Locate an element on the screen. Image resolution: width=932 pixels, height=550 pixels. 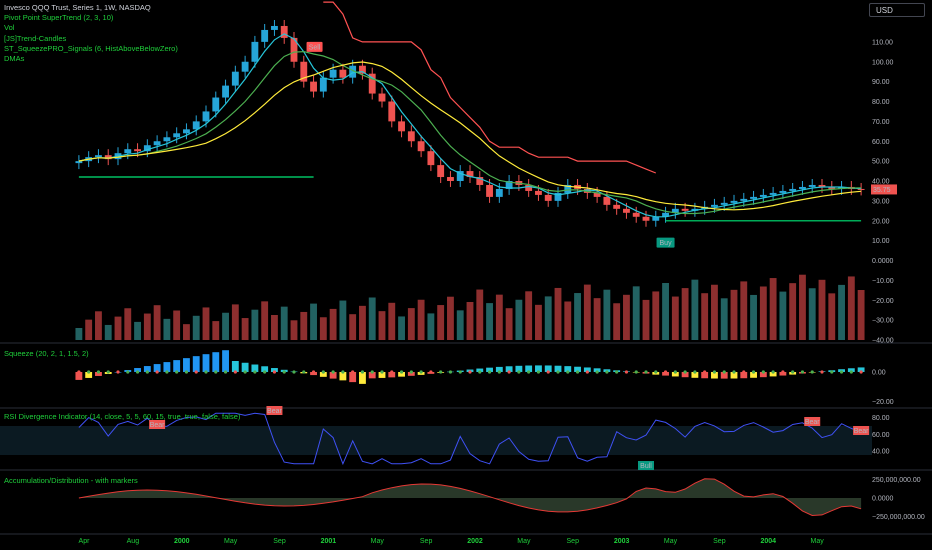
price-tick-label: 110.00 is located at coordinates (882, 42).